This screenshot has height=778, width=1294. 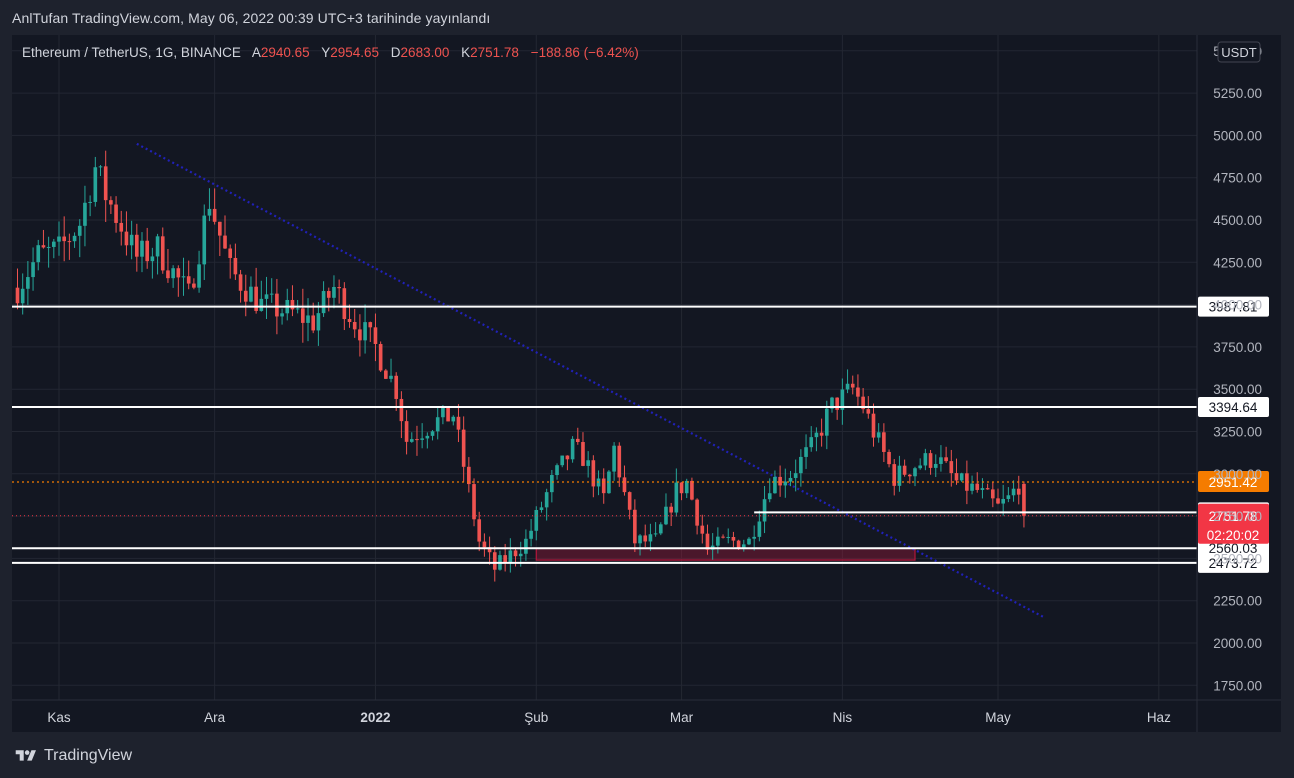 I want to click on currency-badge: USDT, so click(x=1239, y=52).